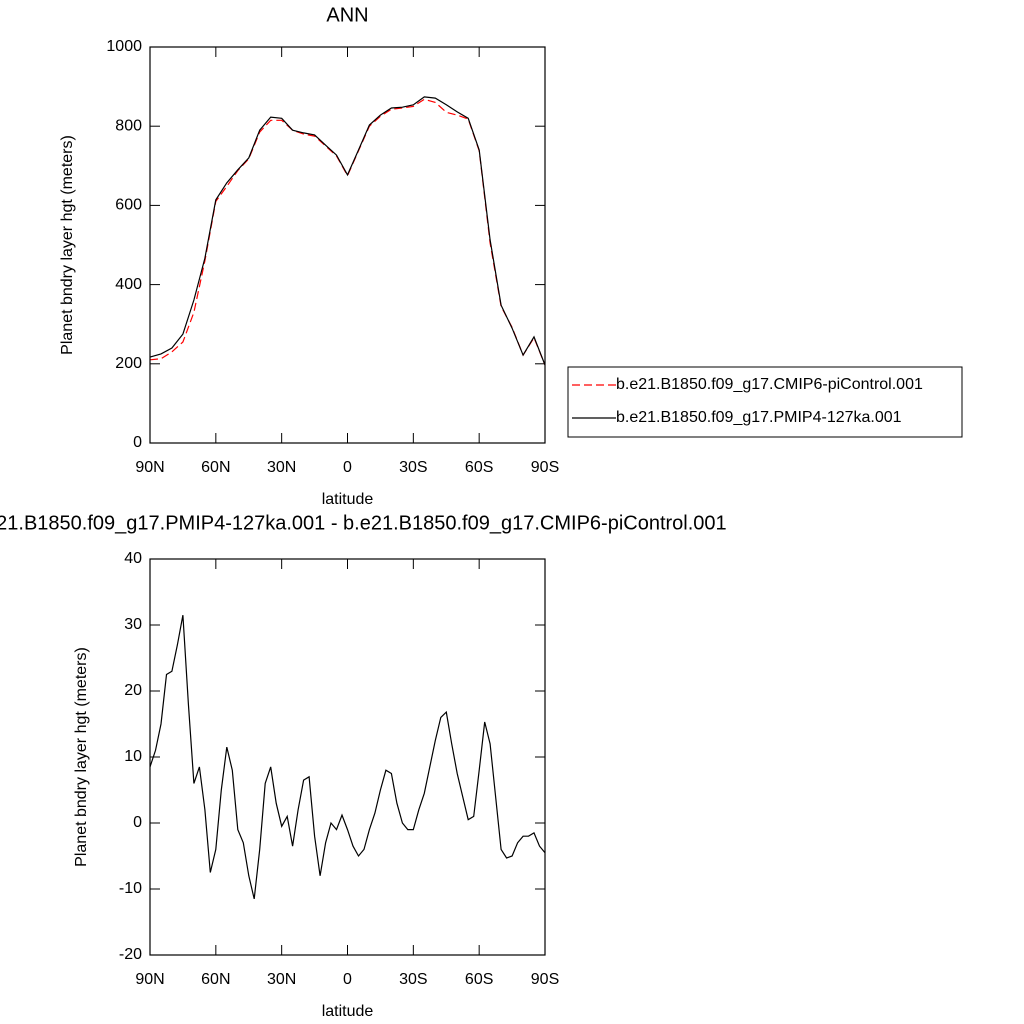 Image resolution: width=1024 pixels, height=1024 pixels. What do you see at coordinates (133, 558) in the screenshot?
I see `y-tick-label: 40` at bounding box center [133, 558].